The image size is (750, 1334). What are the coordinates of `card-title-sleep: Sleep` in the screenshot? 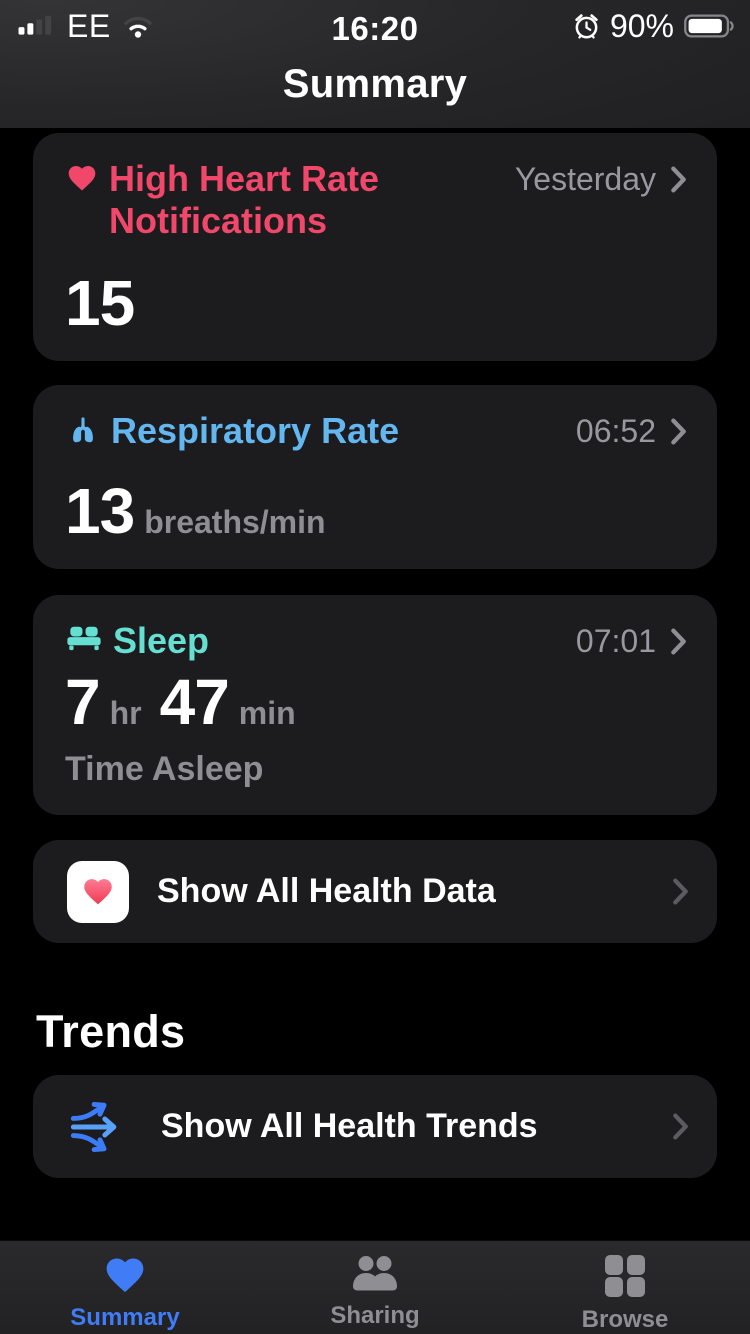 It's located at (320, 641).